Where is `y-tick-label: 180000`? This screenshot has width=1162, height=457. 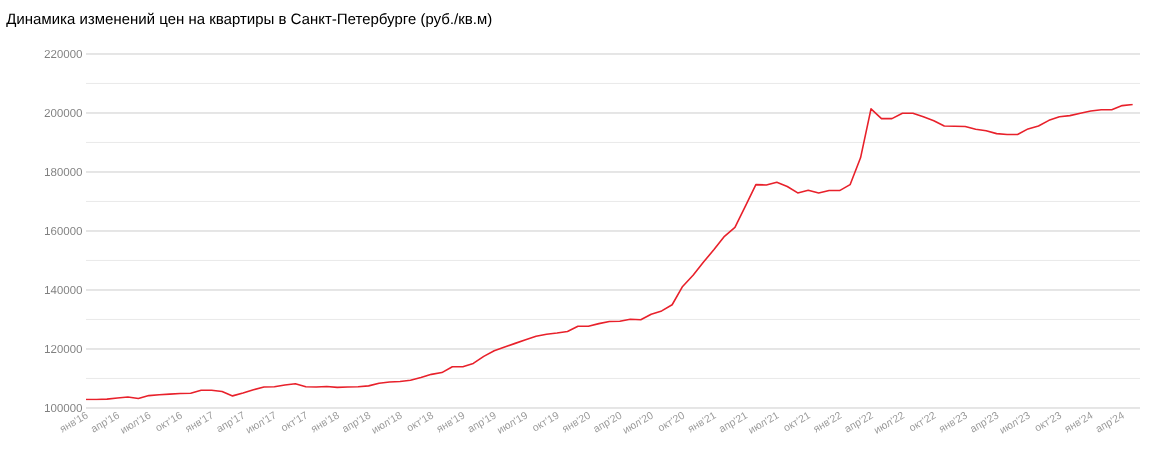 y-tick-label: 180000 is located at coordinates (63, 172).